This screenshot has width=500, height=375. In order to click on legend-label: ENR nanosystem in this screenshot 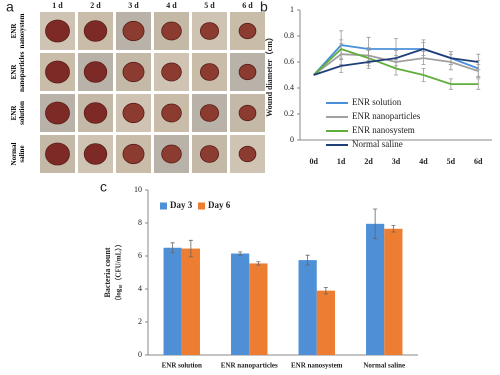, I will do `click(383, 130)`.